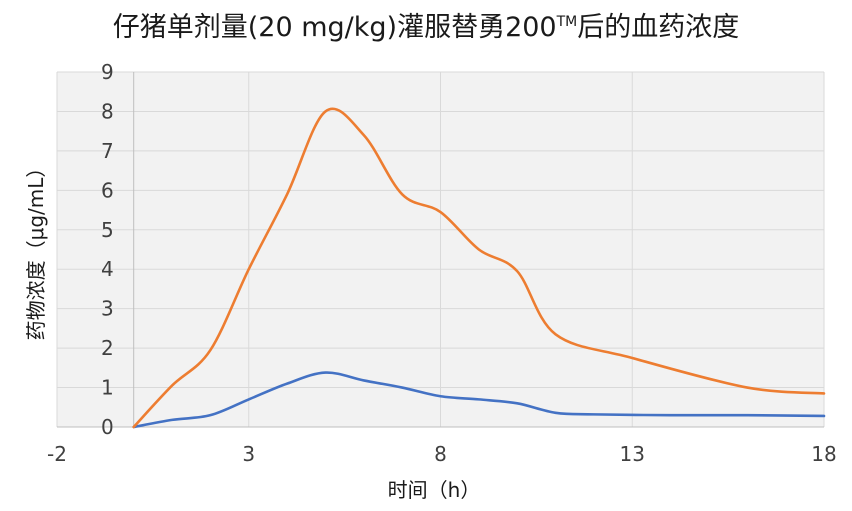 The height and width of the screenshot is (511, 852). What do you see at coordinates (658, 27) in the screenshot?
I see `chart-title-suffix: 后的血药浓度` at bounding box center [658, 27].